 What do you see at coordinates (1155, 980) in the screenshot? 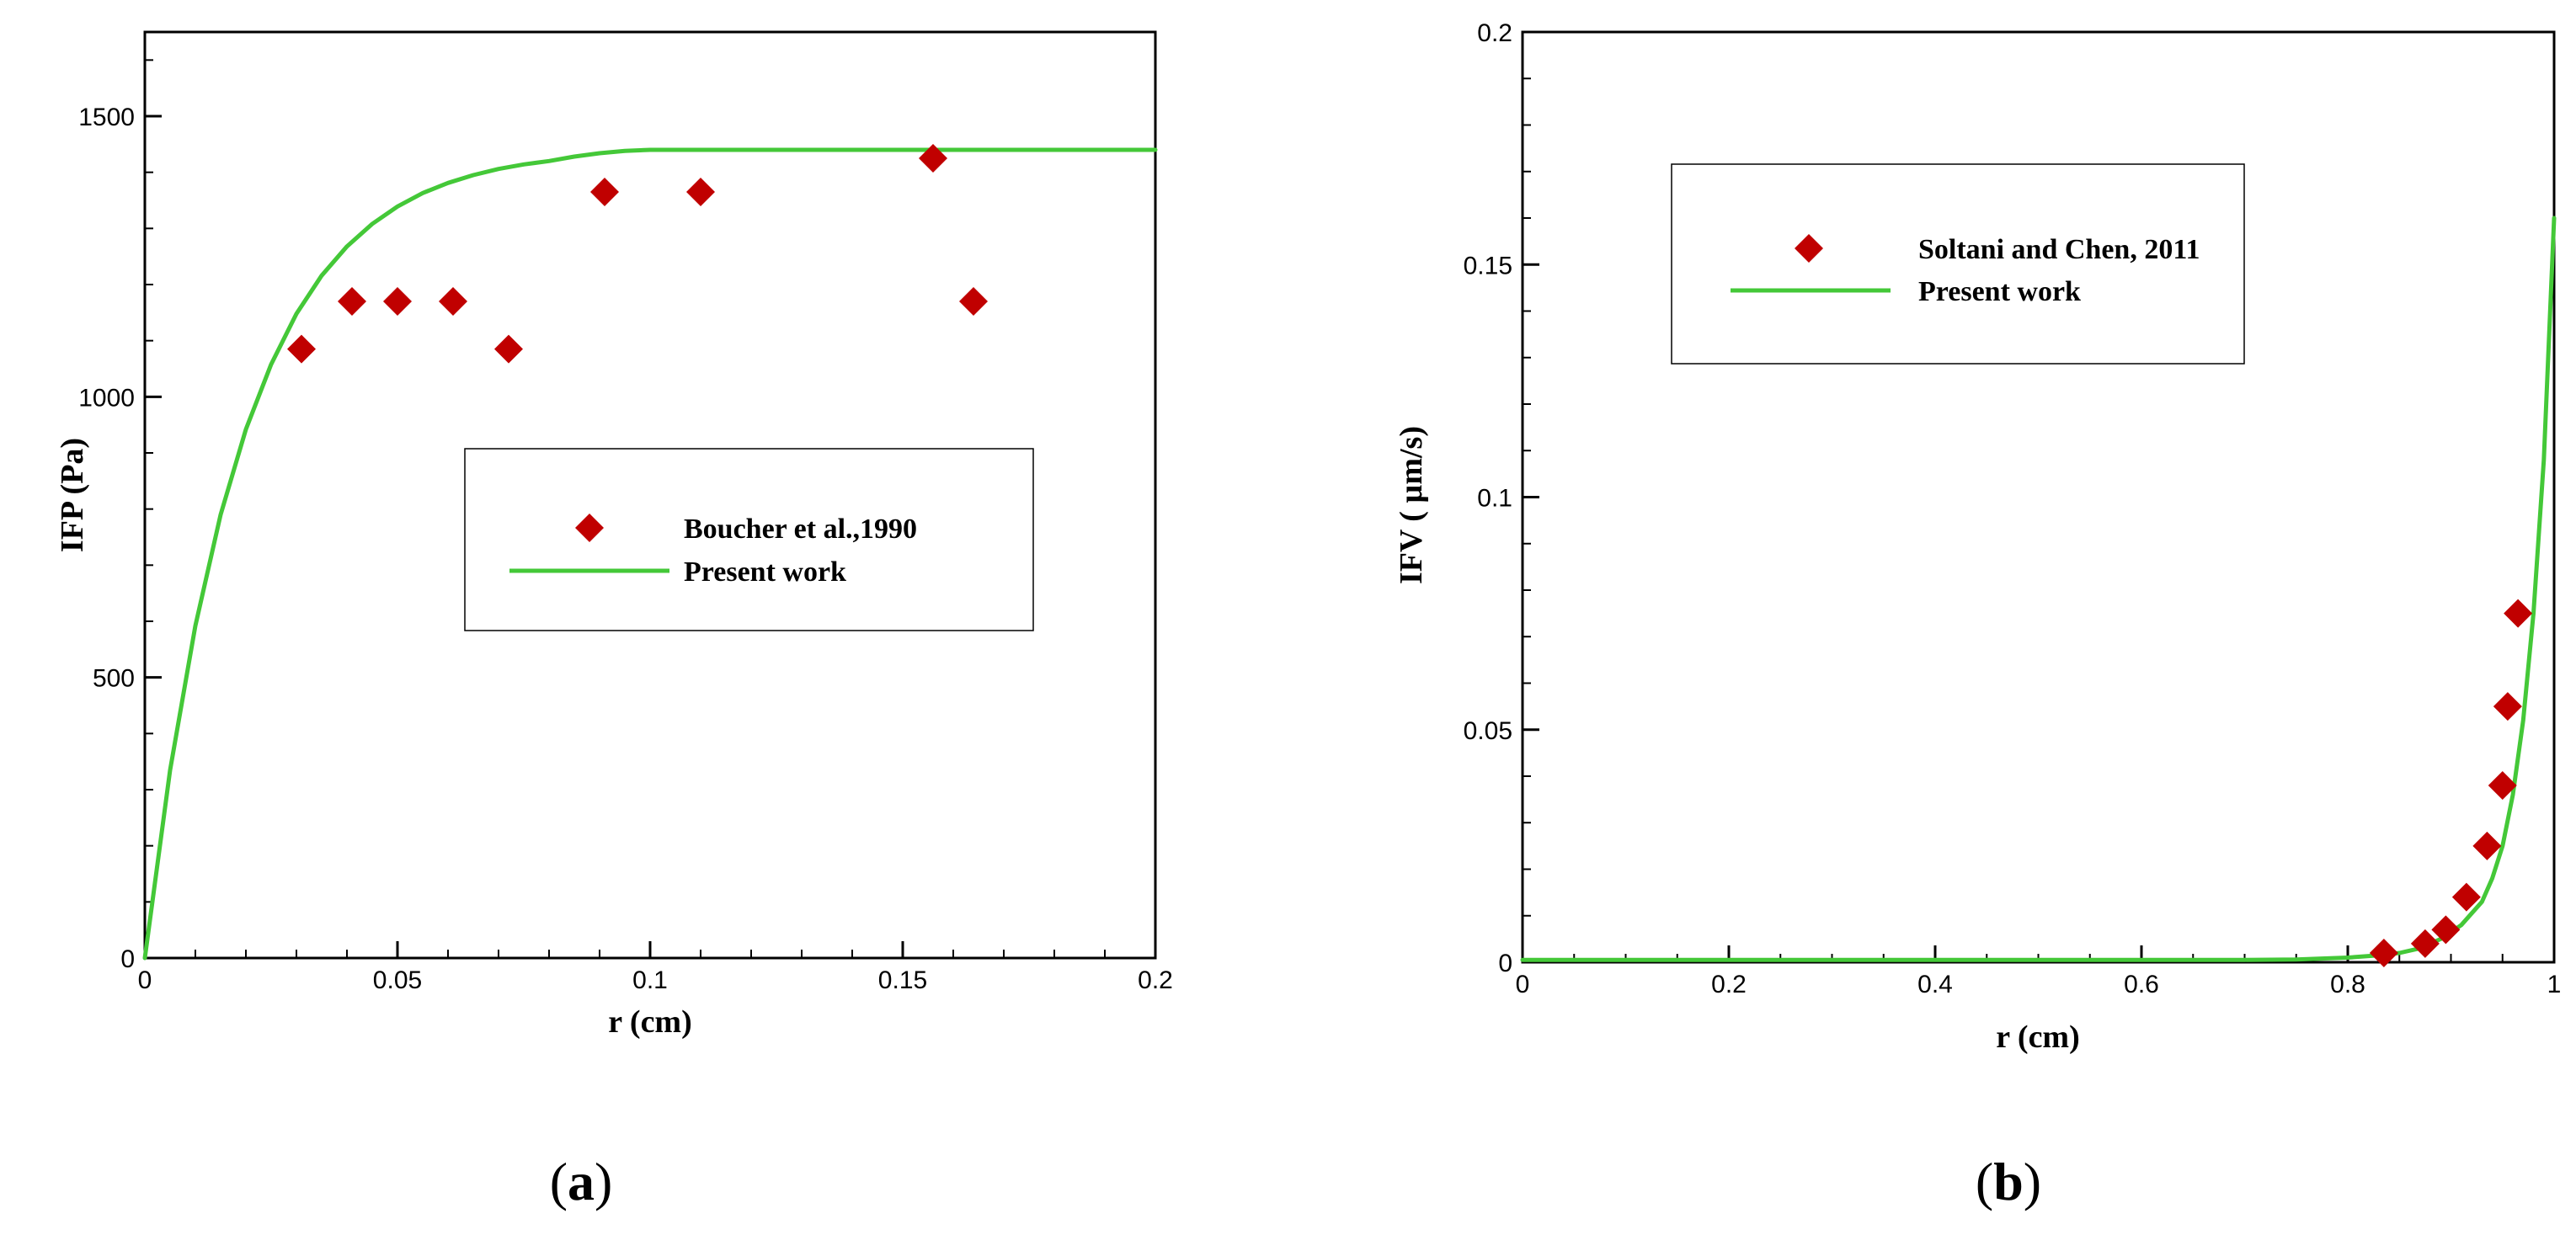
I see `chart-a-x-tick-label: 0.2` at bounding box center [1155, 980].